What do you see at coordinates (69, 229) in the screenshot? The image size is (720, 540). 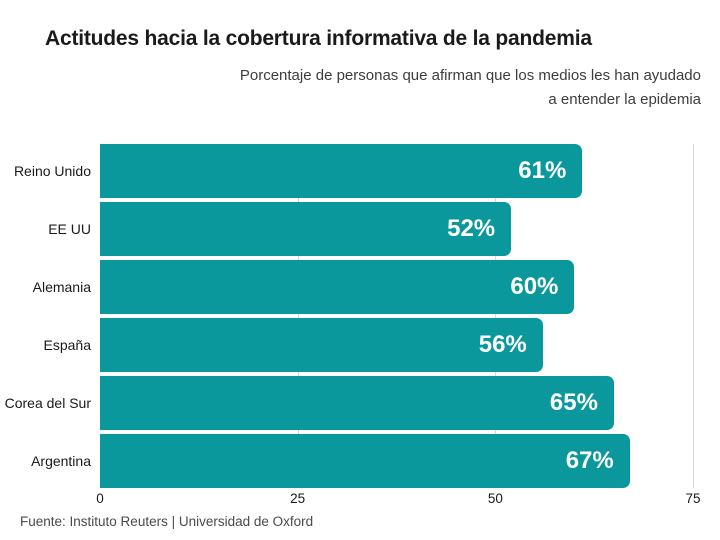 I see `category-label: EE UU` at bounding box center [69, 229].